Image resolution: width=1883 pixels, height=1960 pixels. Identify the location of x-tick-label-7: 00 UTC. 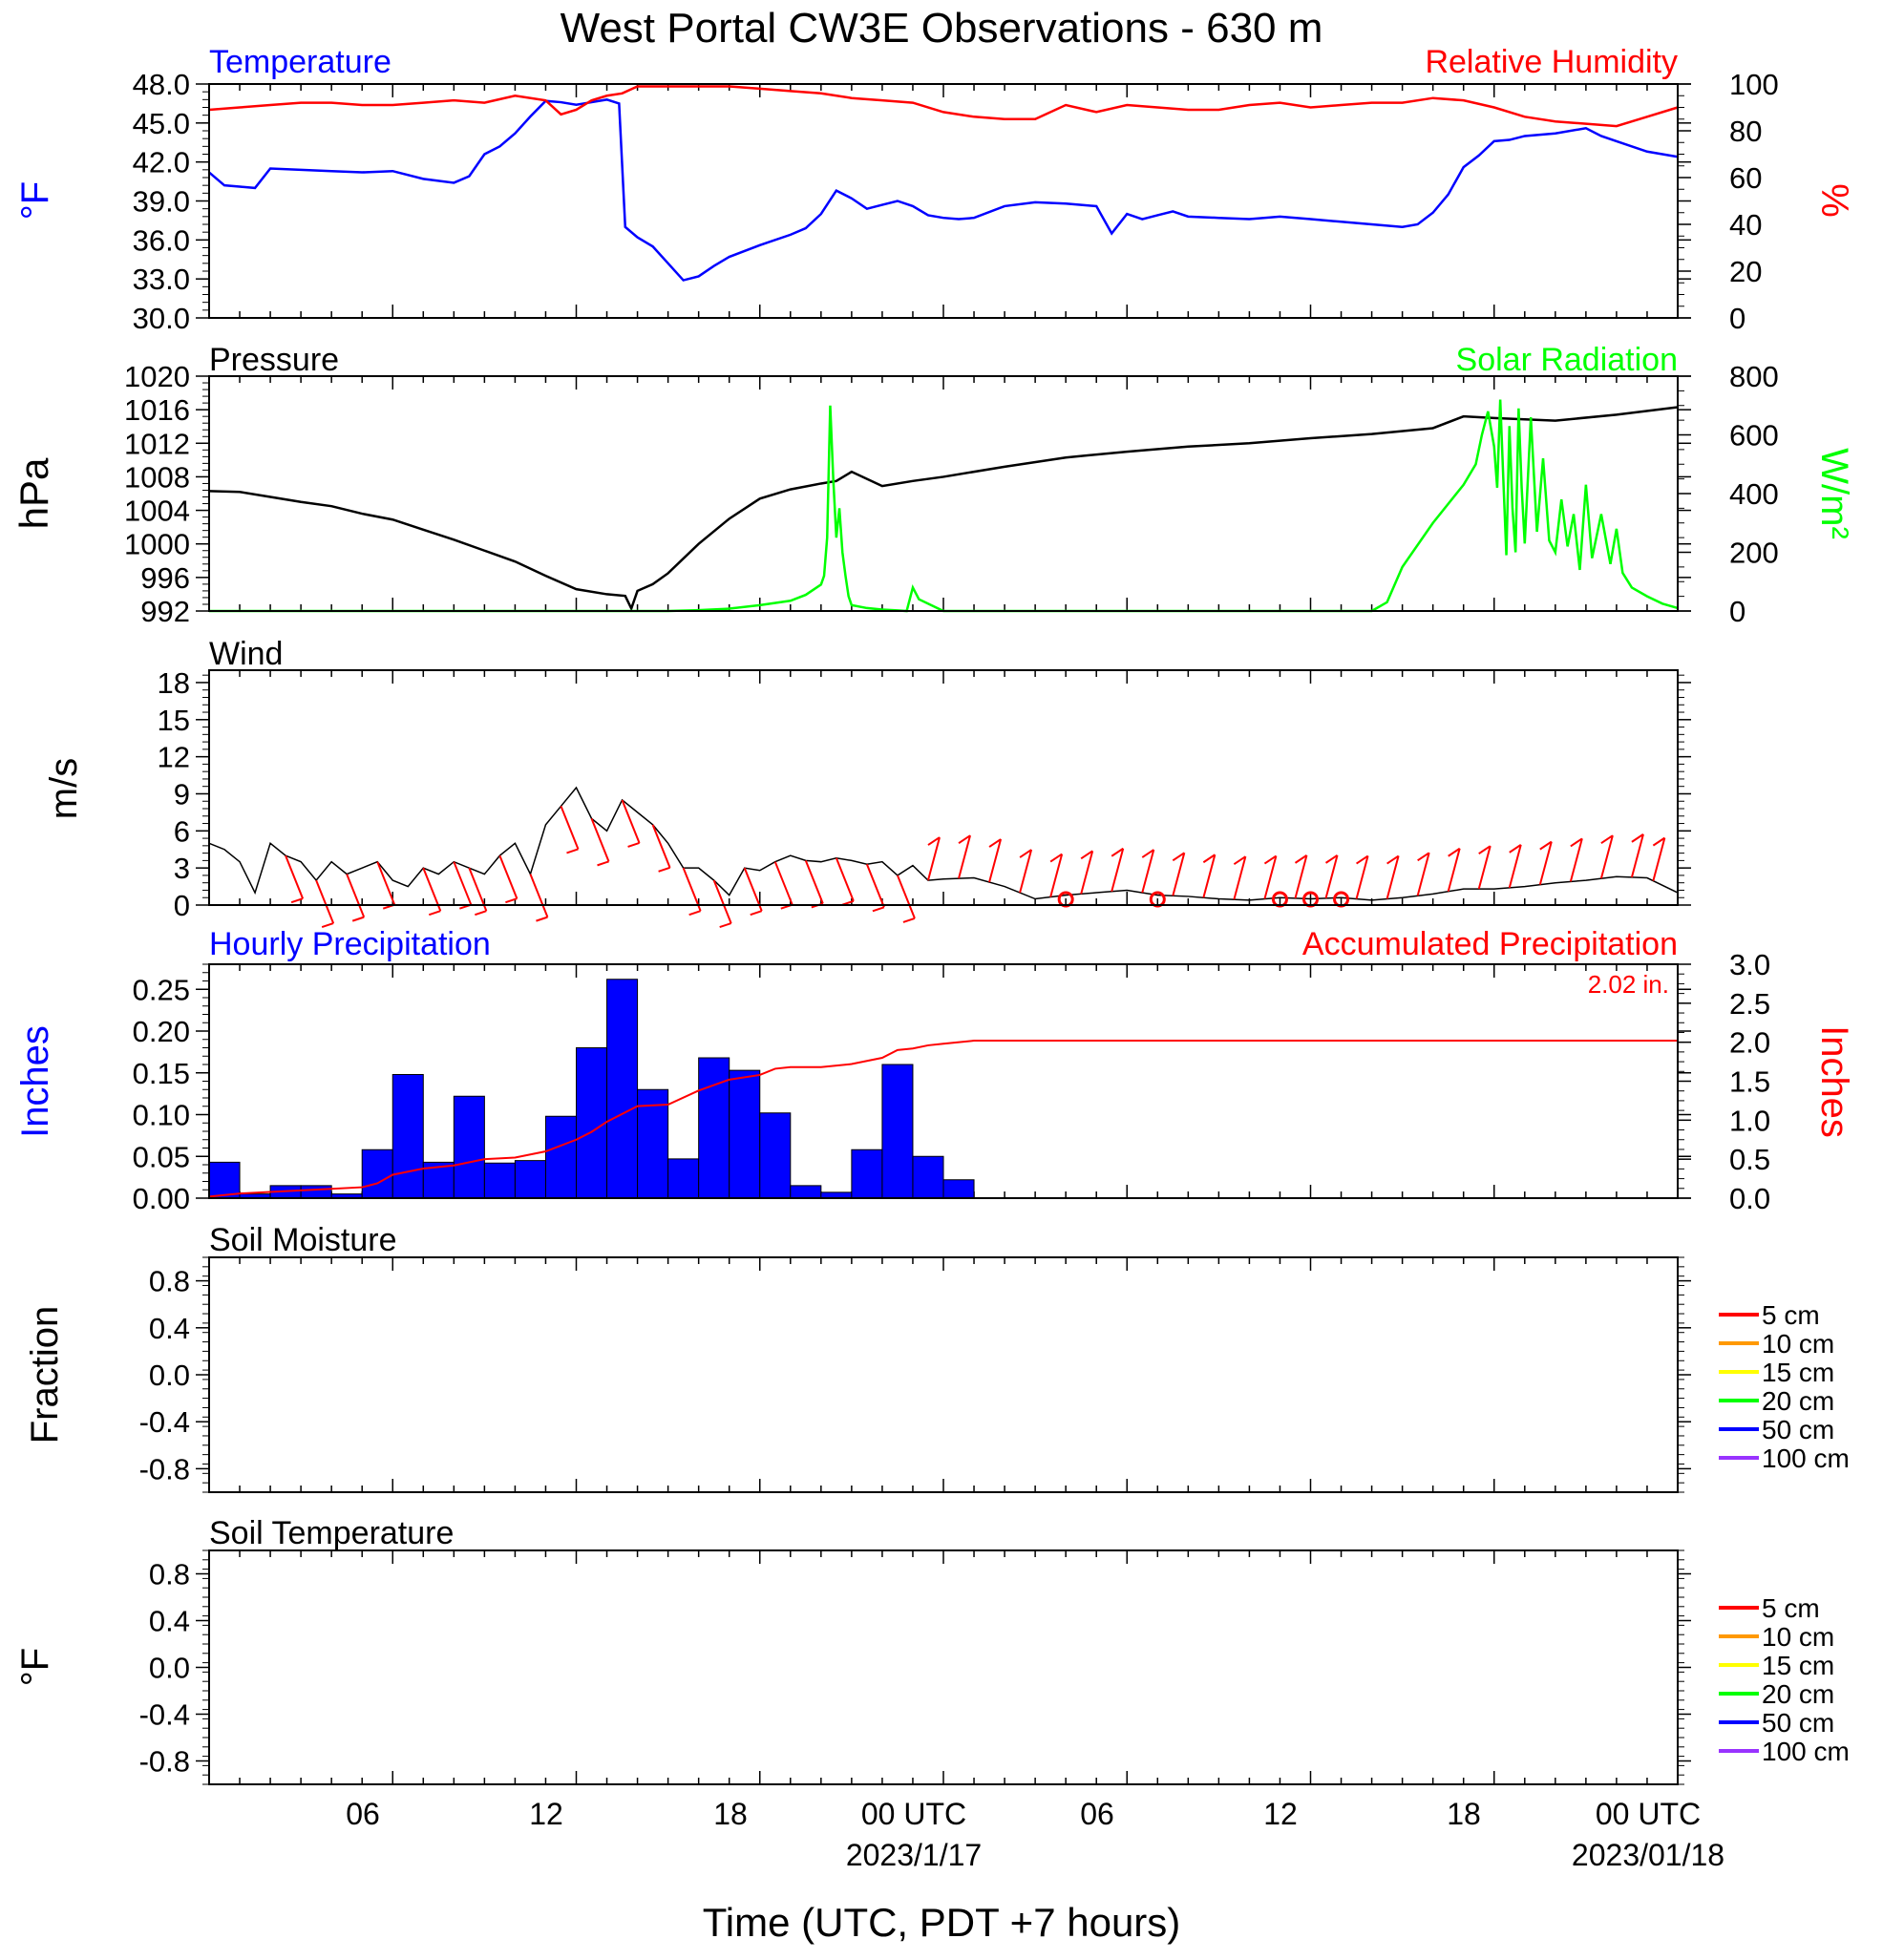
(1648, 1814).